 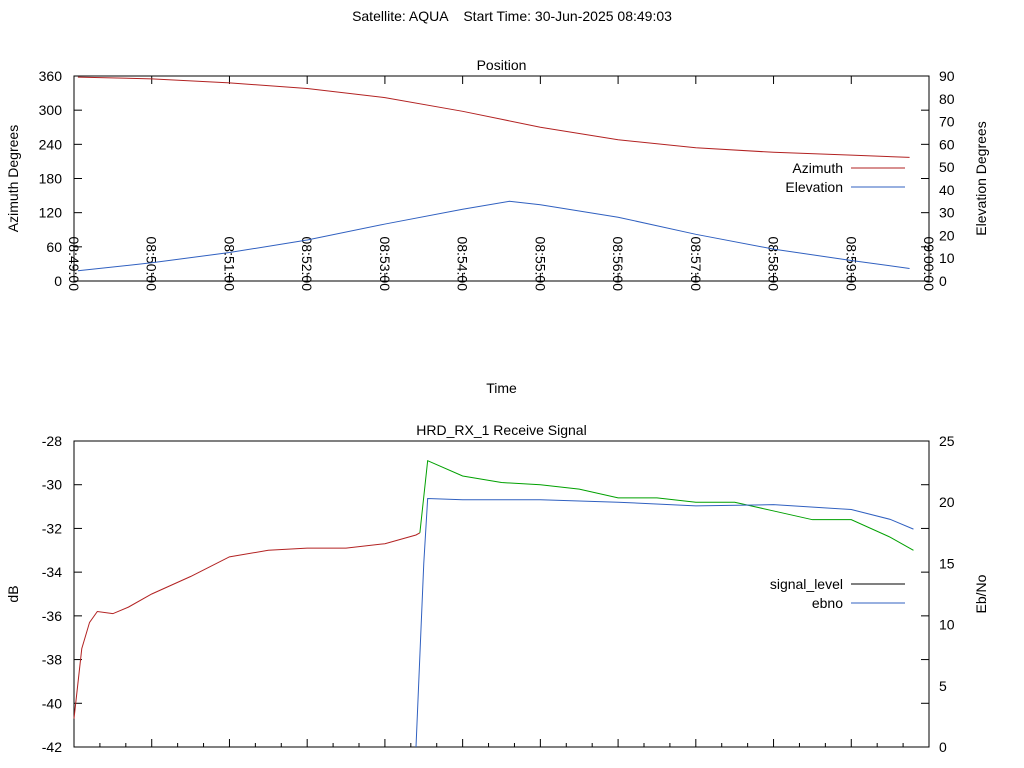 I want to click on x-tick-label: 08:57:00, so click(x=696, y=264).